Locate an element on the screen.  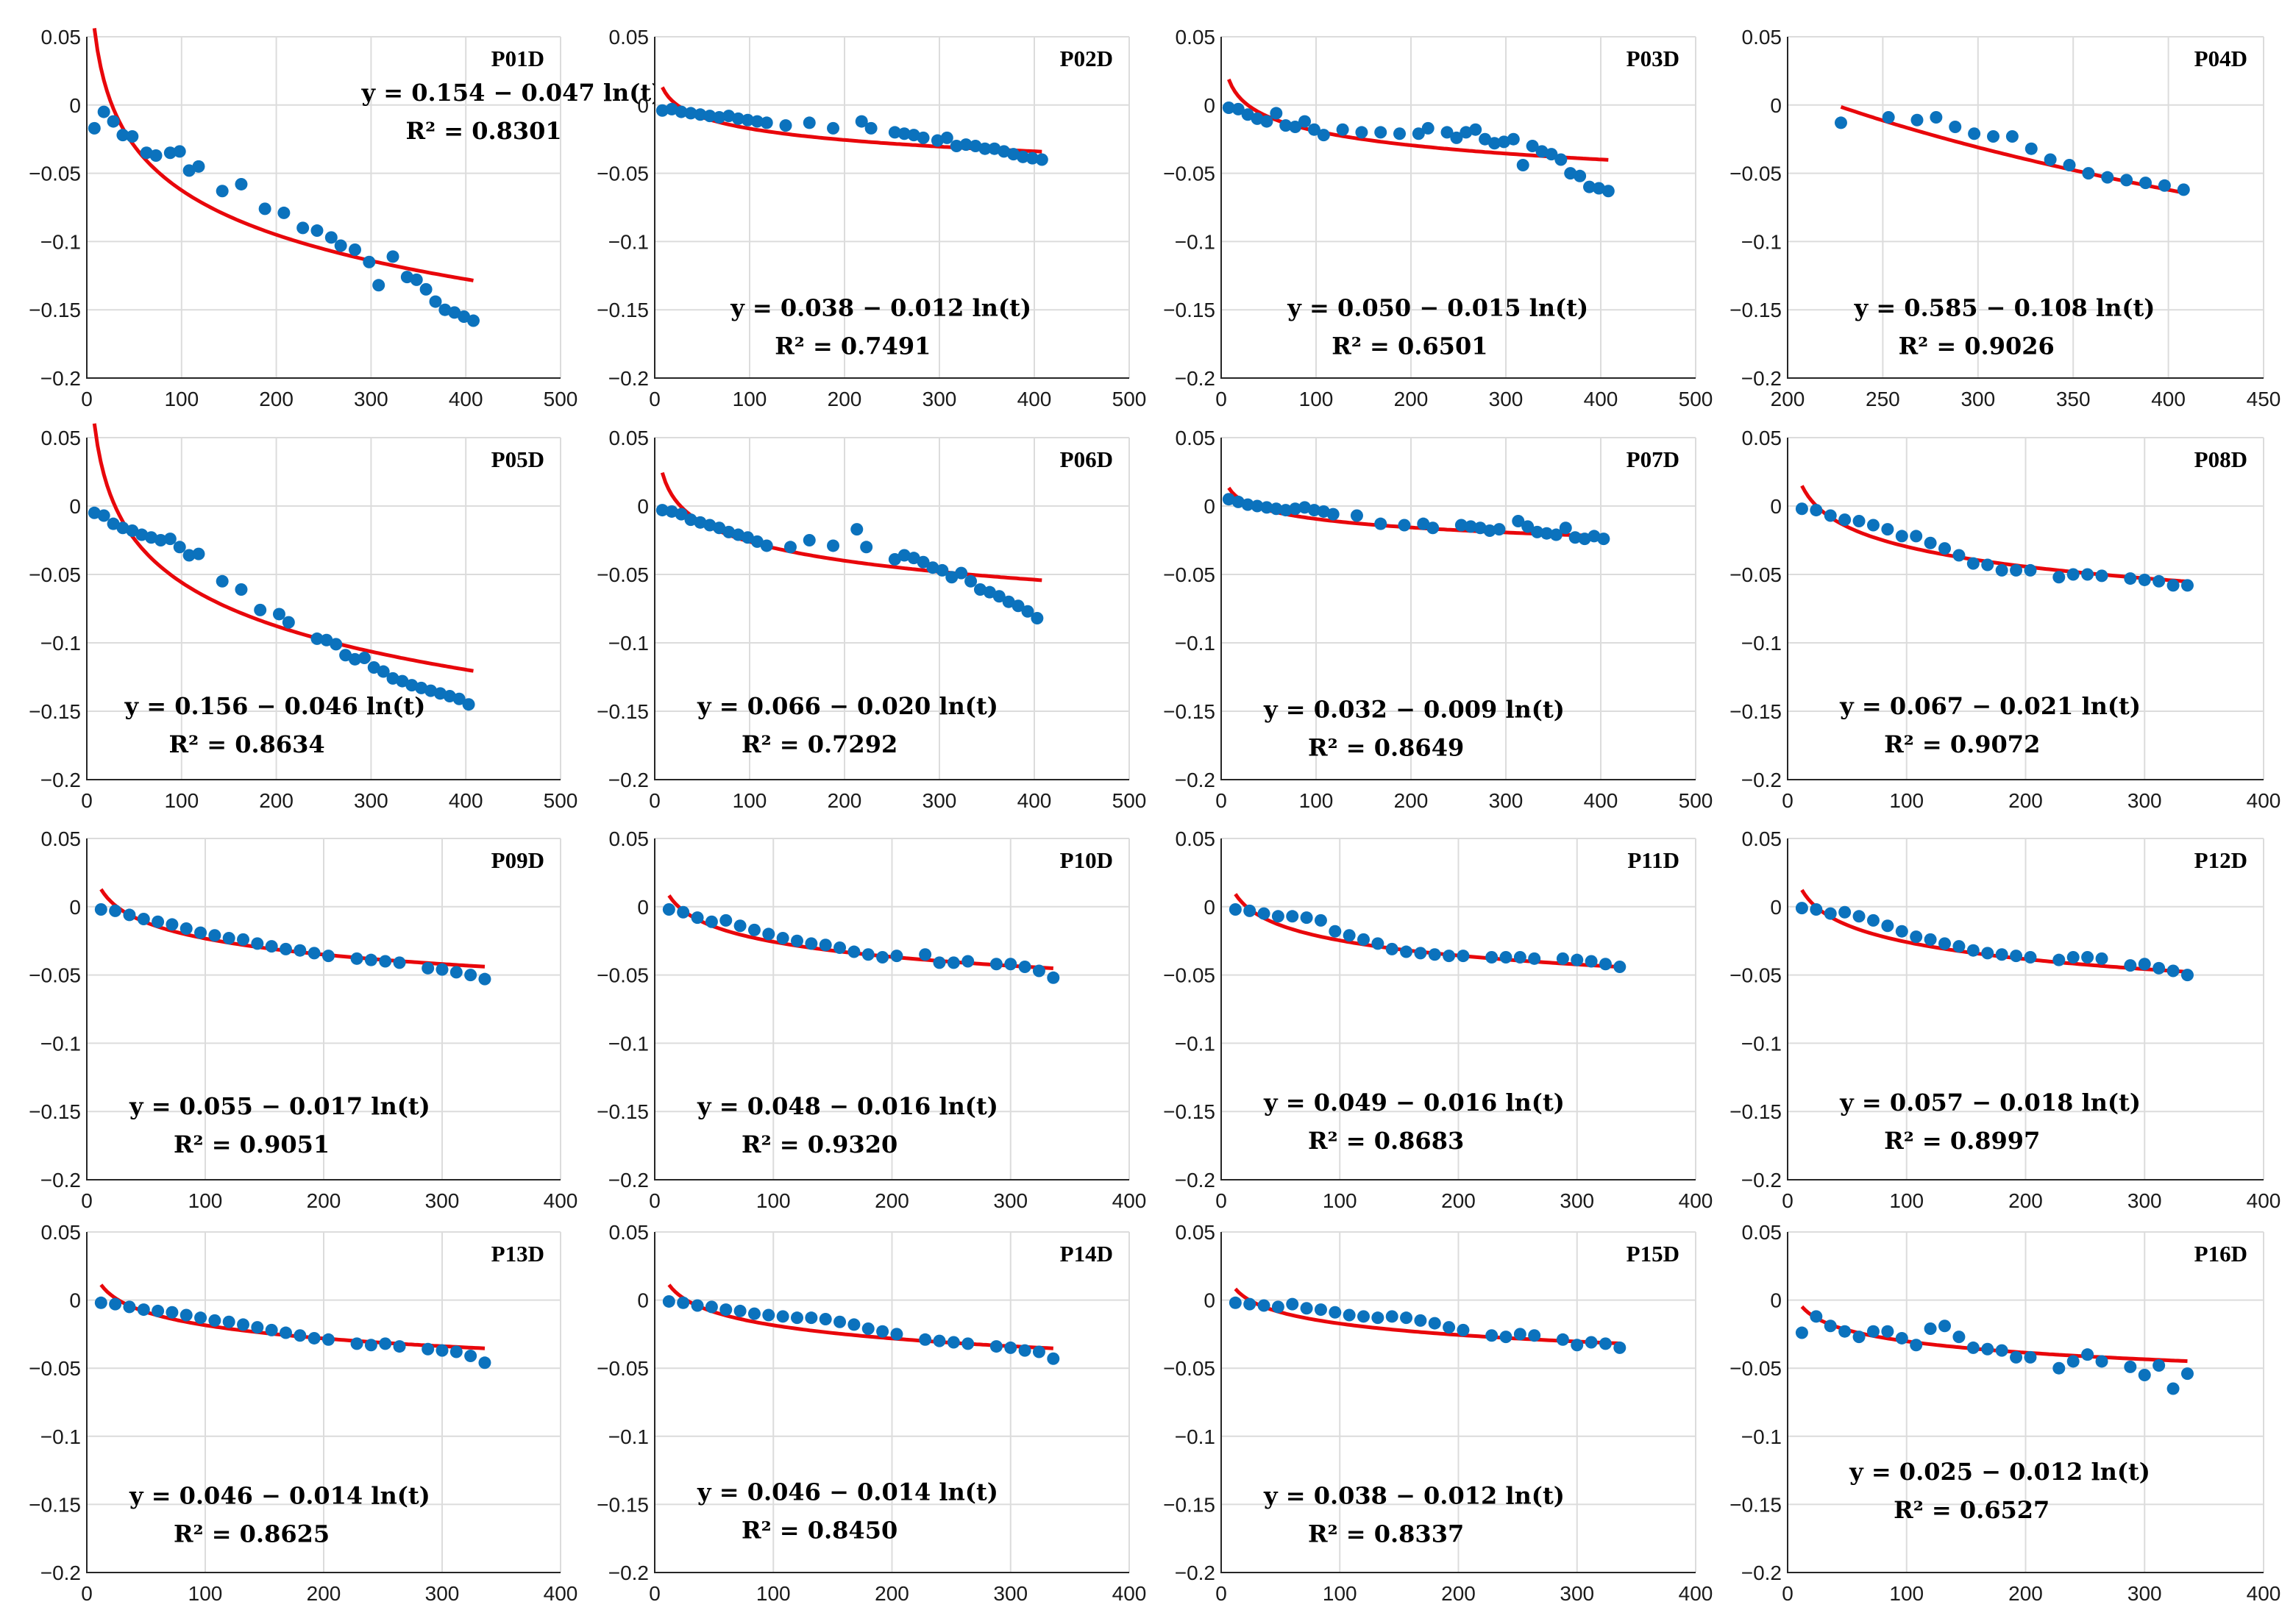
plot-area is located at coordinates (324, 609).